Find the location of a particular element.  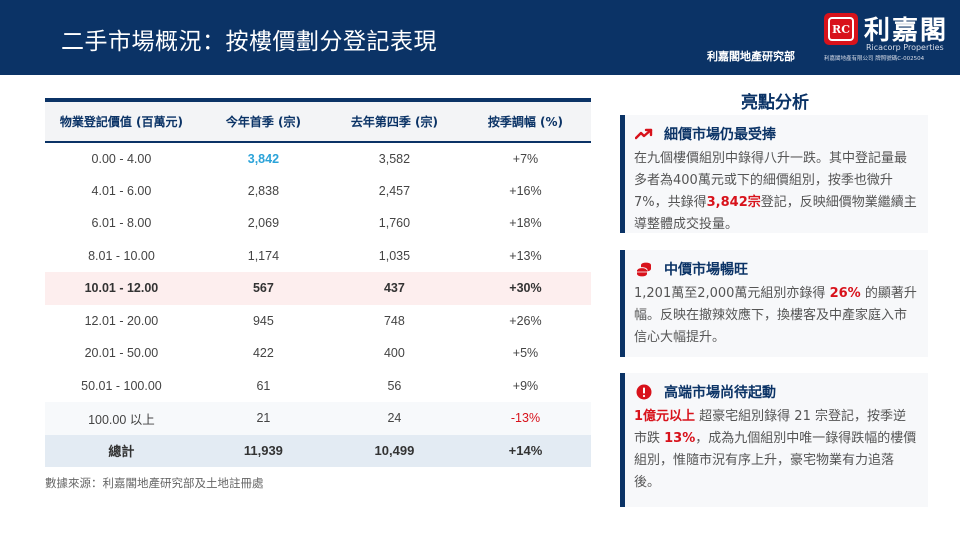

column-header-this-quarter: 今年首季 (宗) is located at coordinates (263, 122).